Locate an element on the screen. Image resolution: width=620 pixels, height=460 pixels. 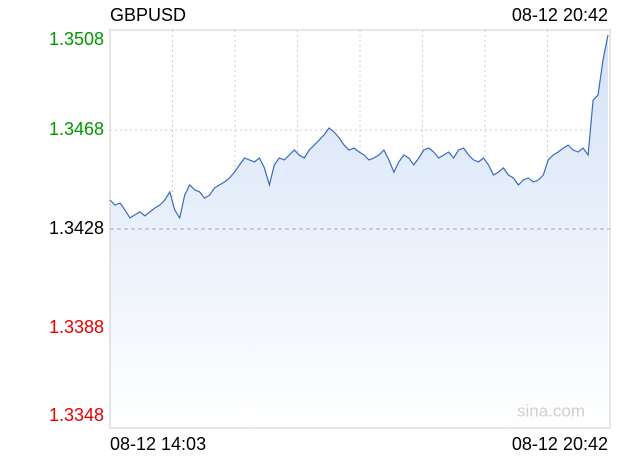
timestamp: 08-12 20:42 is located at coordinates (560, 15).